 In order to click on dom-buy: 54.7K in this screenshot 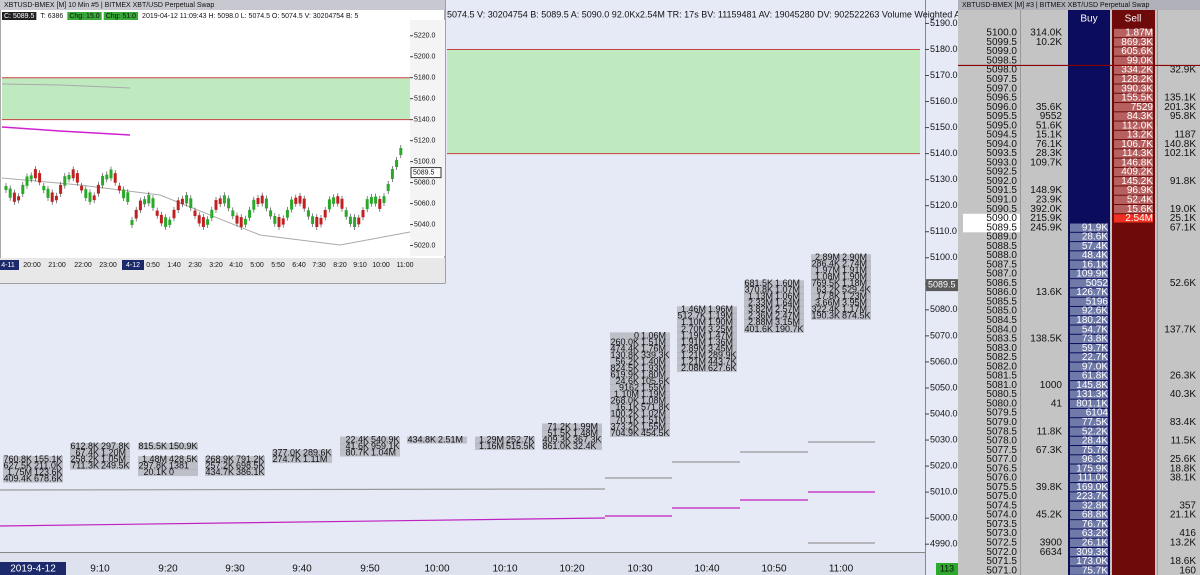, I will do `click(1095, 329)`.